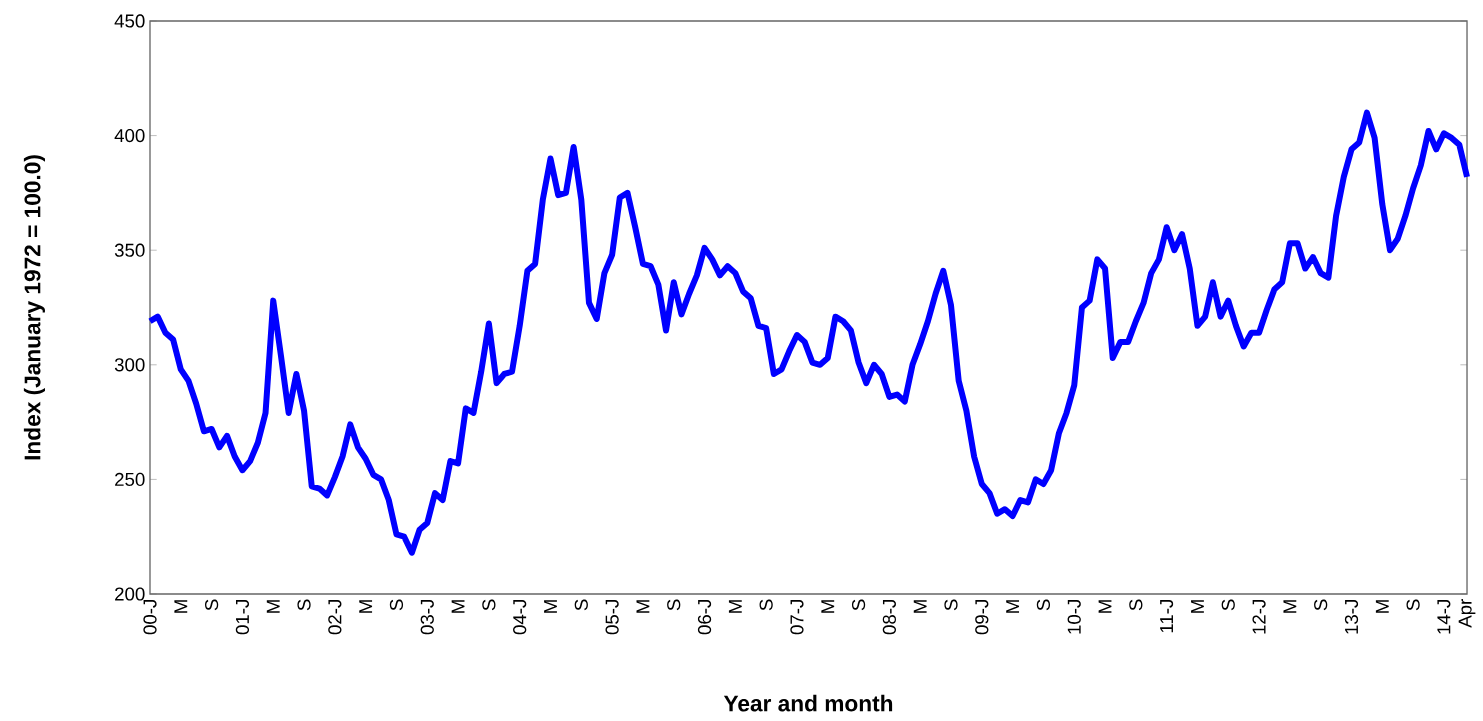 This screenshot has height=721, width=1483. What do you see at coordinates (1167, 616) in the screenshot?
I see `x-tick-label: 11-J` at bounding box center [1167, 616].